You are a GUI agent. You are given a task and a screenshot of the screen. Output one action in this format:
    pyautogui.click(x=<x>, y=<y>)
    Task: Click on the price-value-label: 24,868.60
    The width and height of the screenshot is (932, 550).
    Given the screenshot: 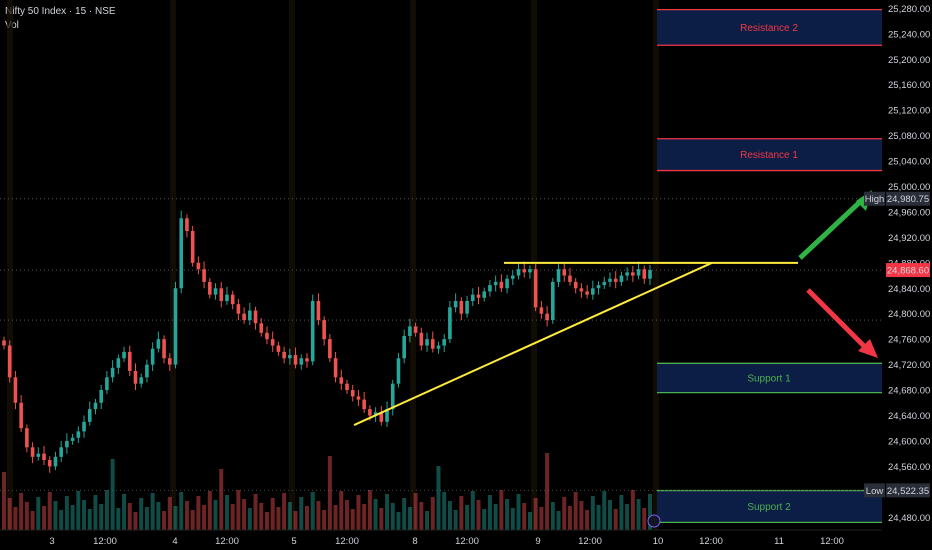 What is the action you would take?
    pyautogui.click(x=908, y=271)
    